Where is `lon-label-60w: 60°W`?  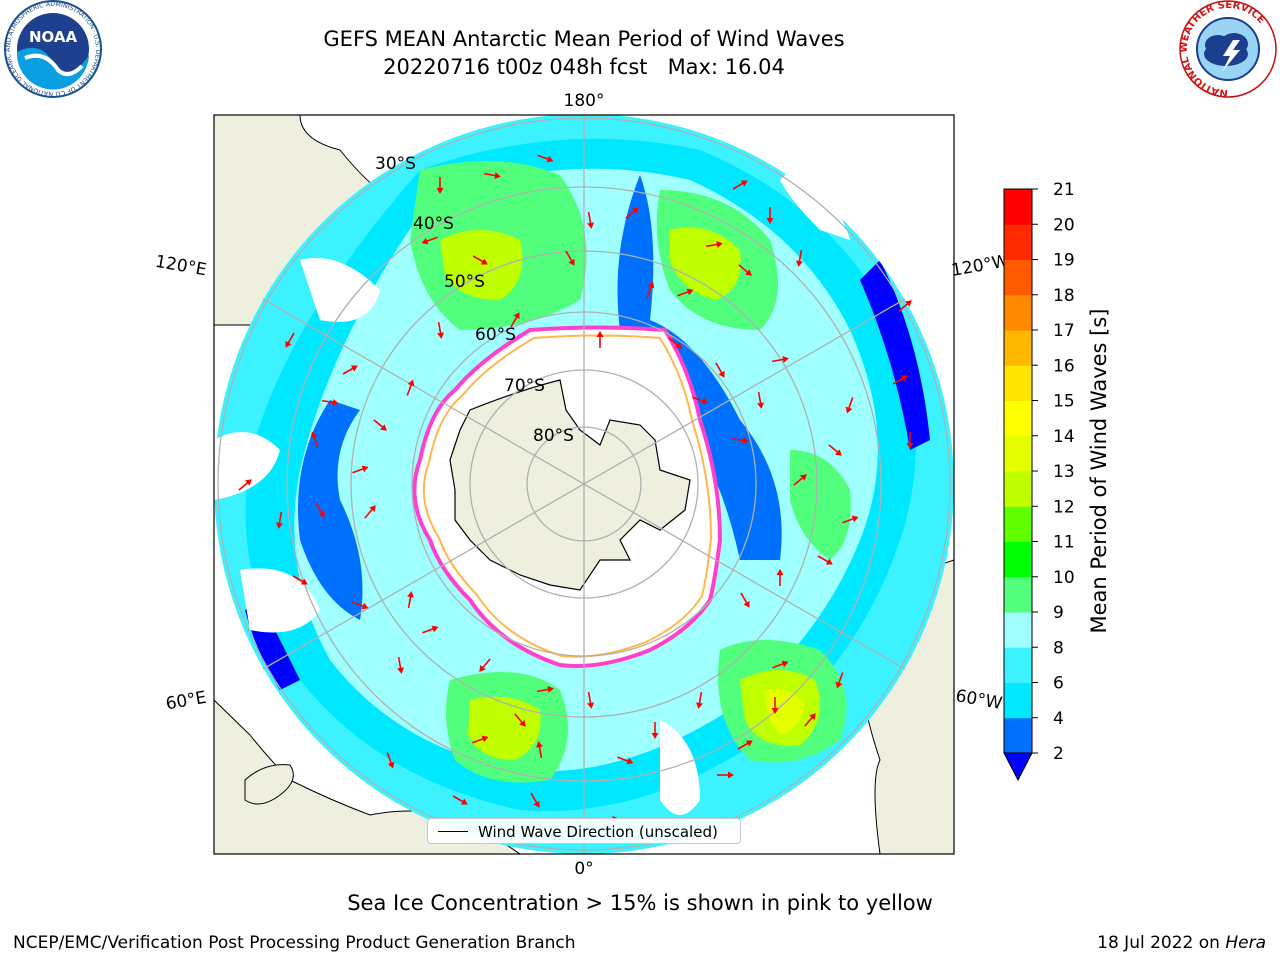
lon-label-60w: 60°W is located at coordinates (979, 700).